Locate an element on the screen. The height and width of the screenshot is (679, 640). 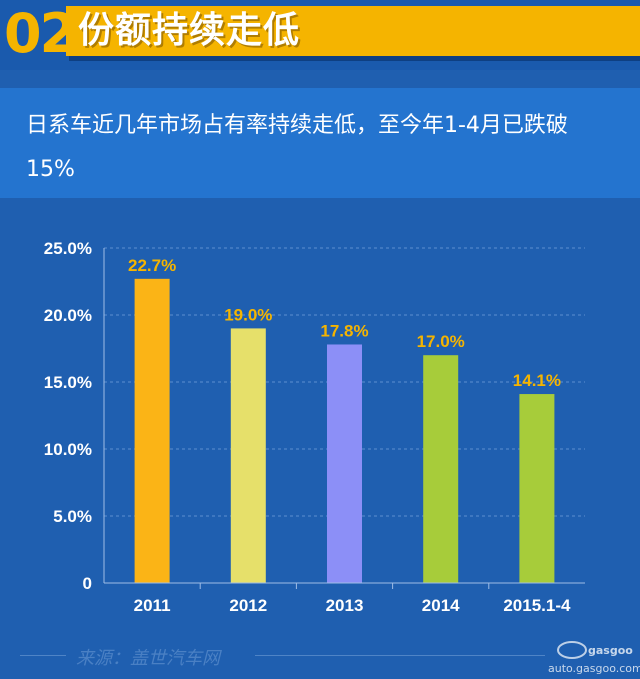
title-bar: 份额持续走低 is located at coordinates (353, 31).